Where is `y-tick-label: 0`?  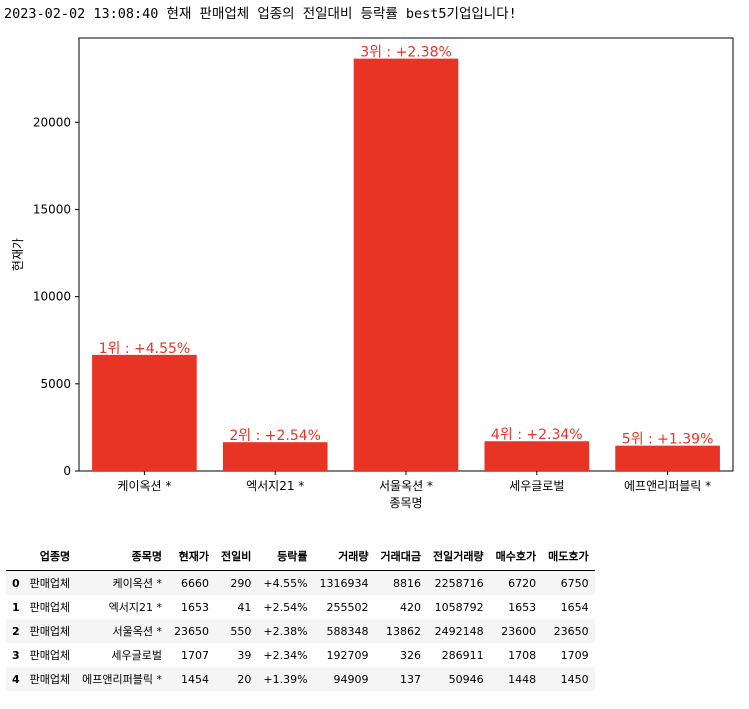
y-tick-label: 0 is located at coordinates (67, 471).